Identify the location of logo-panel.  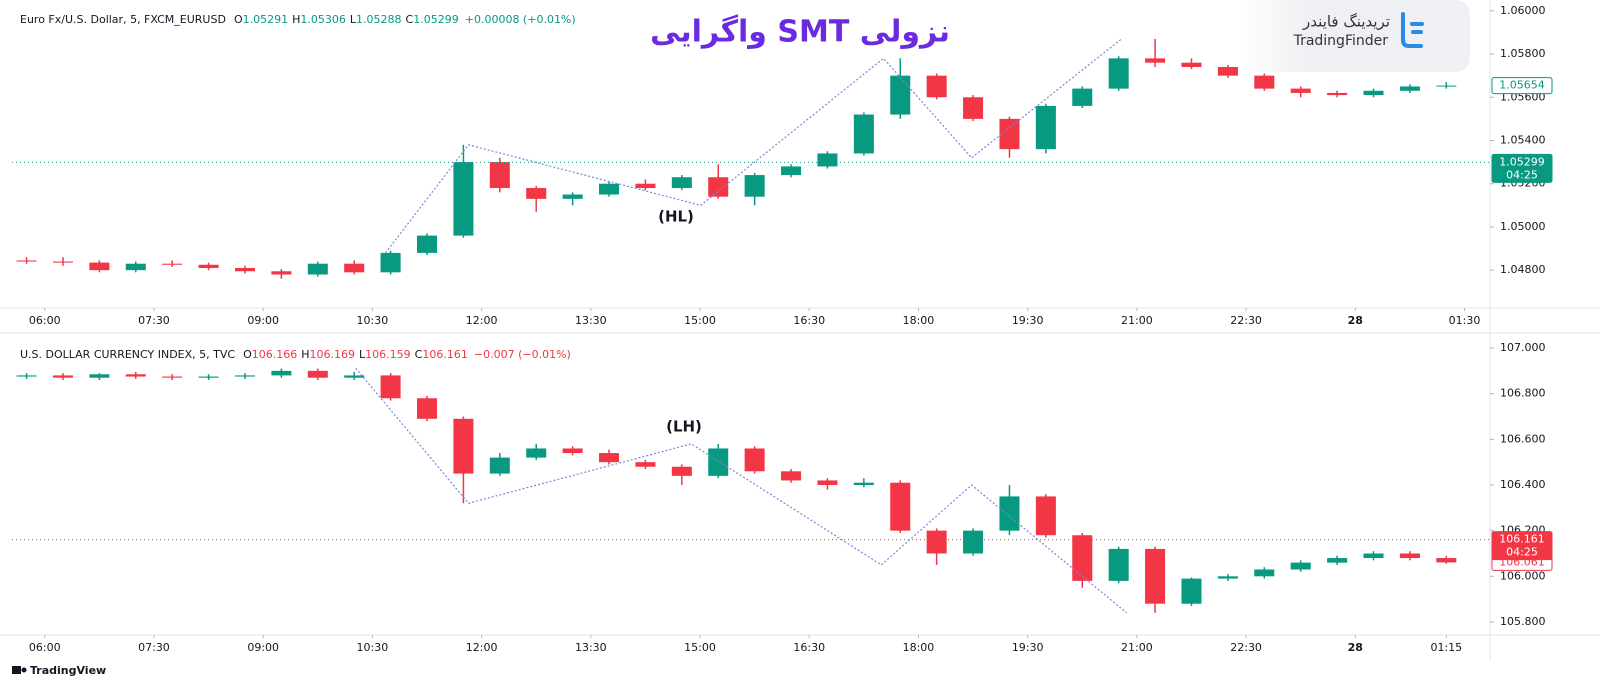
(1354, 36).